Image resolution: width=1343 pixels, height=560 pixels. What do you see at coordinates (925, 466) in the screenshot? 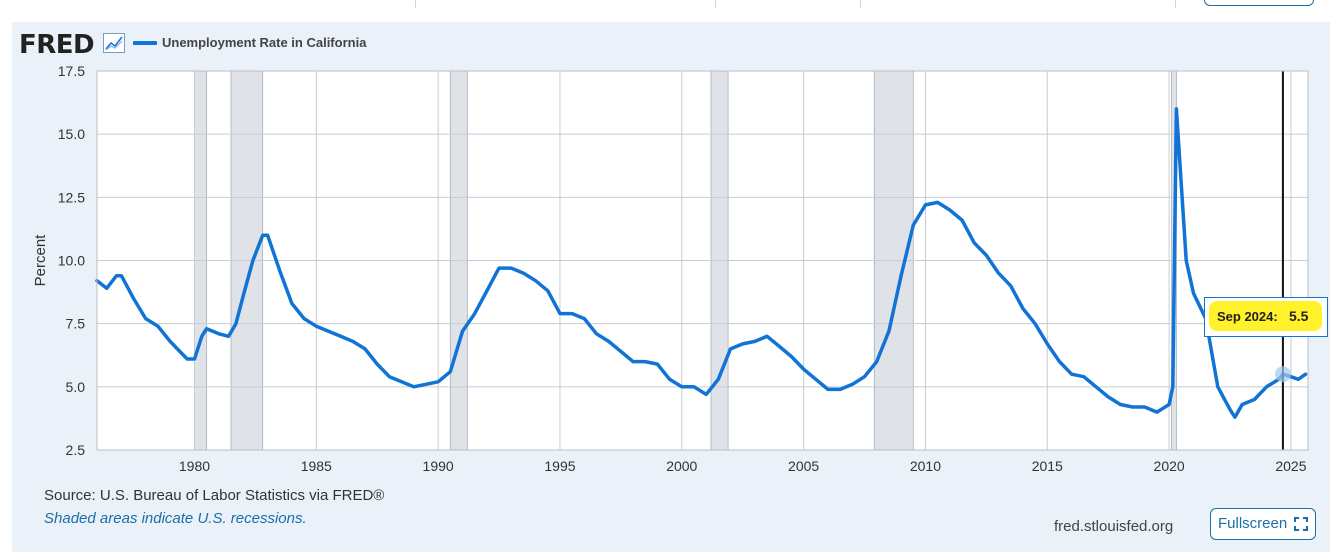
I see `x-tick-label: 2010` at bounding box center [925, 466].